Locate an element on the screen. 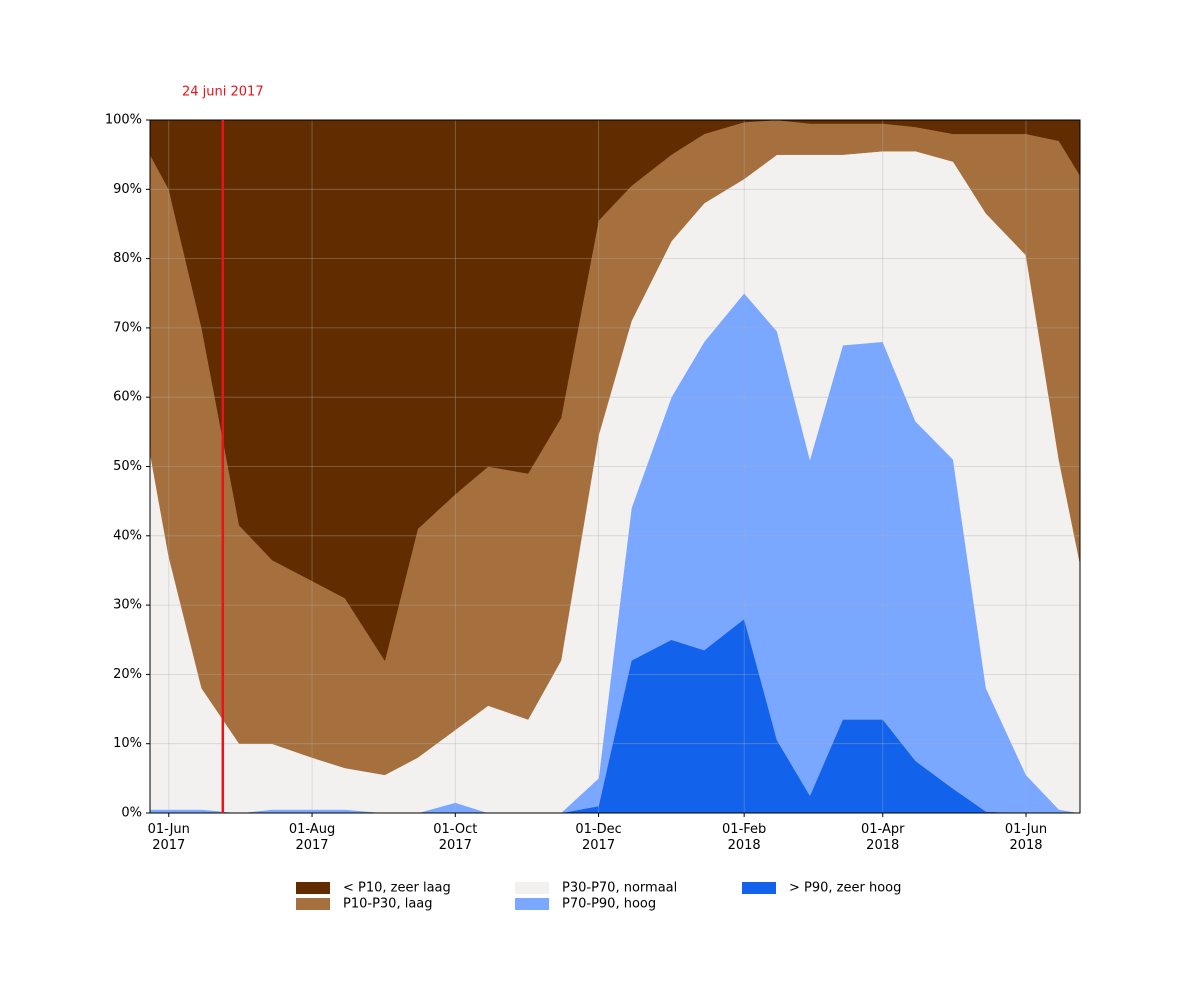  y-tick-label: 50% is located at coordinates (127, 466).